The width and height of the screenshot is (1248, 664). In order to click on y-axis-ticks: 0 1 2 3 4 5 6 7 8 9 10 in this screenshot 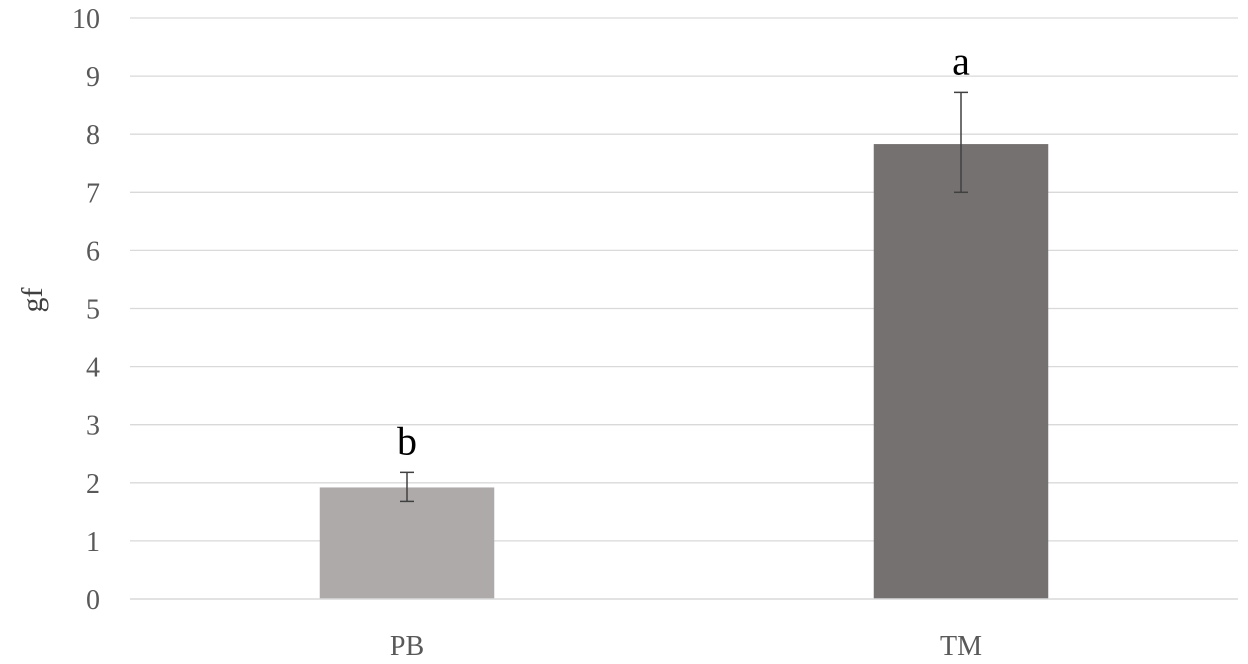, I will do `click(86, 310)`.